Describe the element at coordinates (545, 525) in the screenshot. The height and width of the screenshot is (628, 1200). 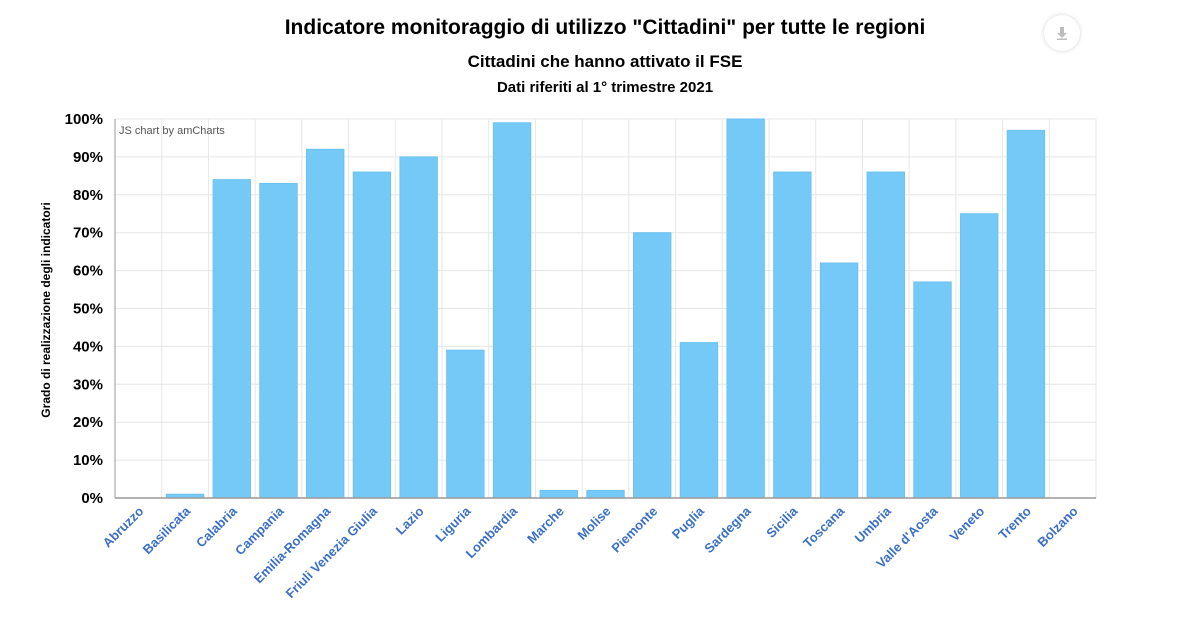
I see `x-tick-label: Marche` at that location.